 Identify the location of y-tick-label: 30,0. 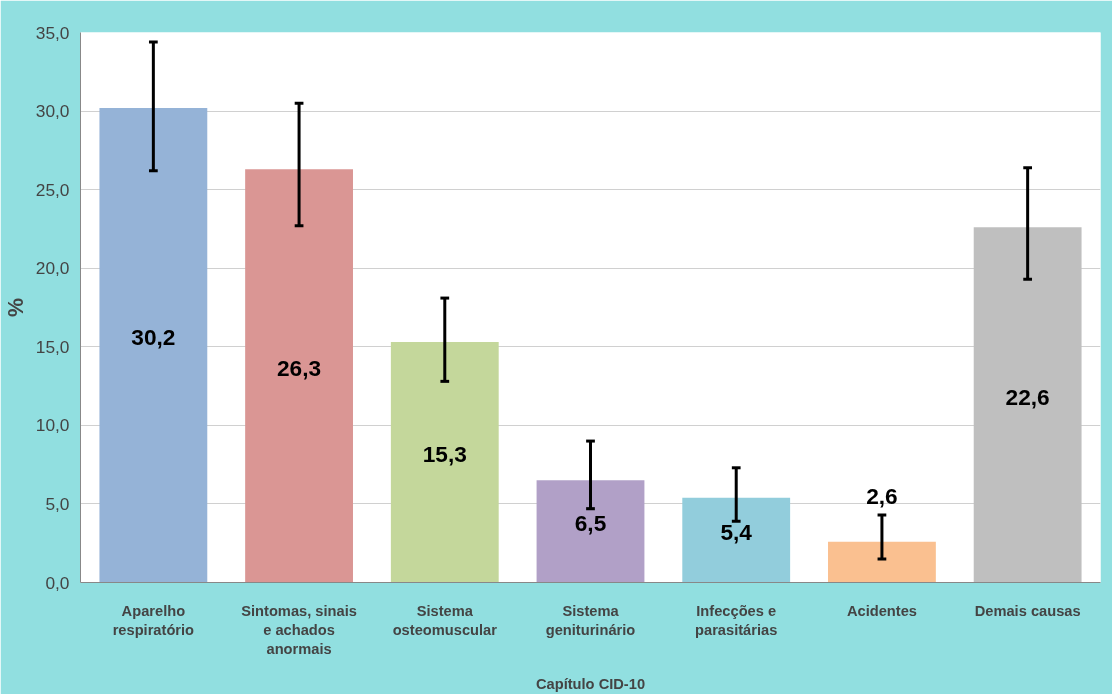
(52, 111).